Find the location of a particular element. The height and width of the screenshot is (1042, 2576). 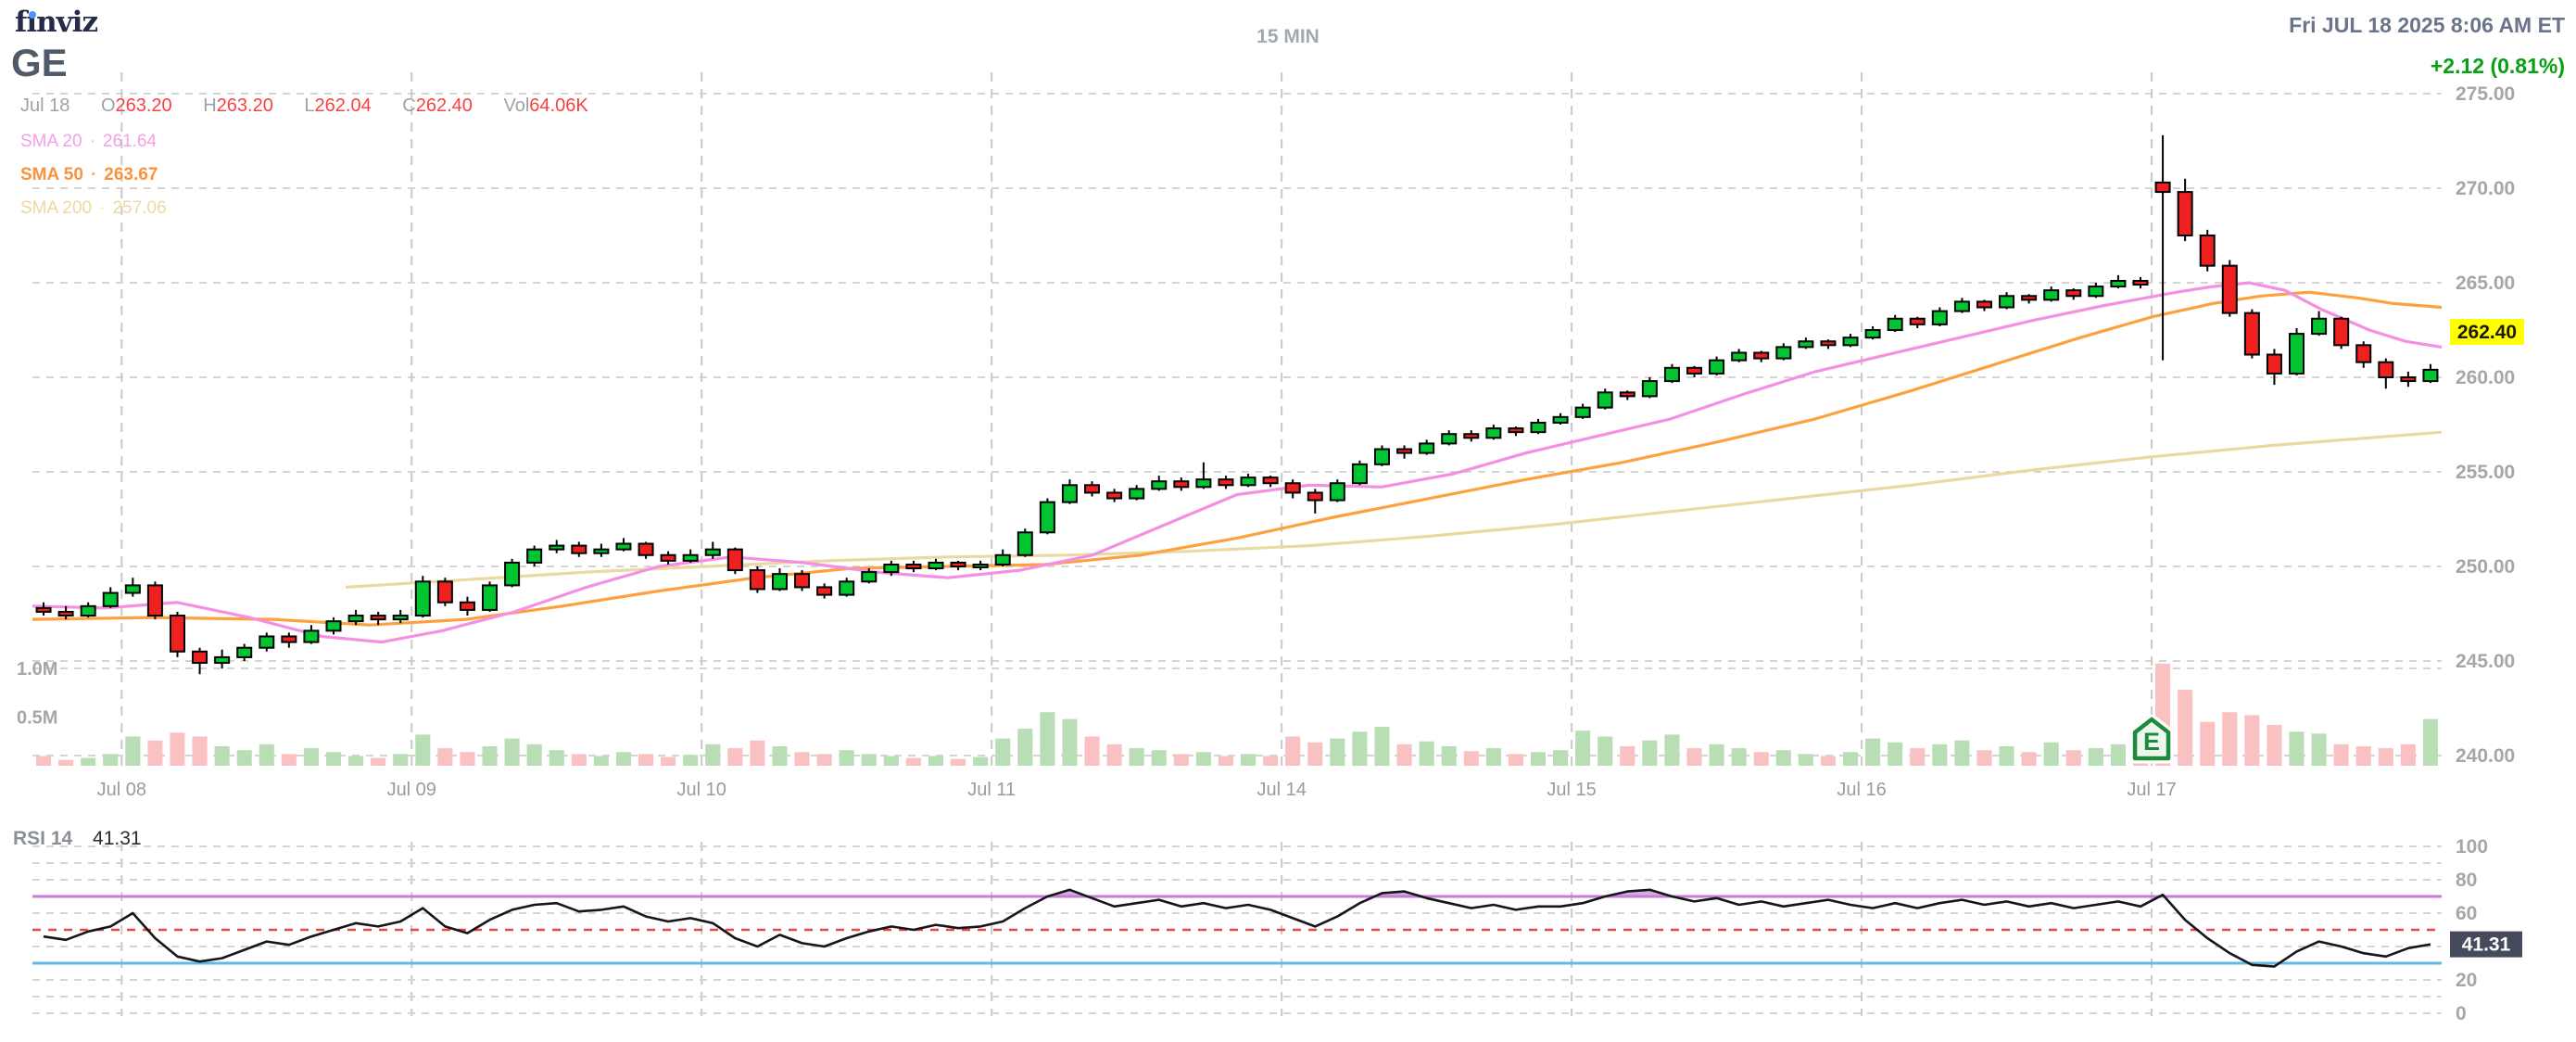

ticker-symbol: GE is located at coordinates (39, 62).